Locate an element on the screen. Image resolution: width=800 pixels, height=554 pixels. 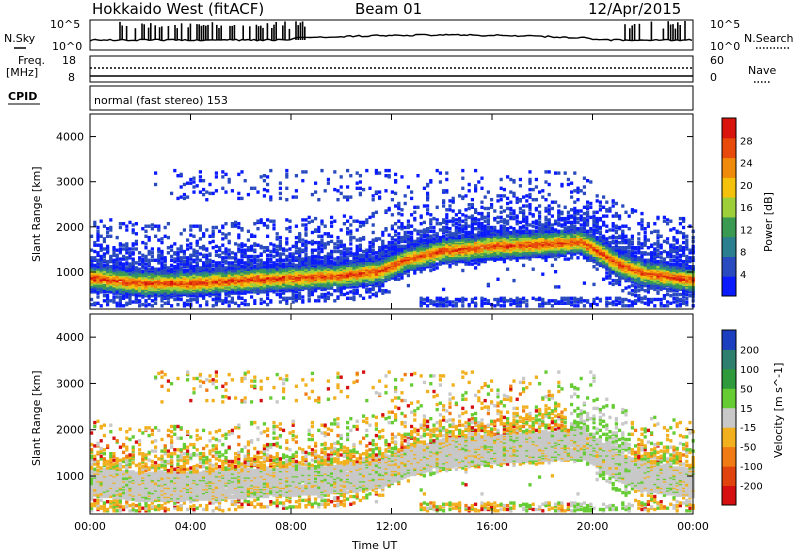
noise-tick-bottom-left: 10^0 is located at coordinates (67, 46).